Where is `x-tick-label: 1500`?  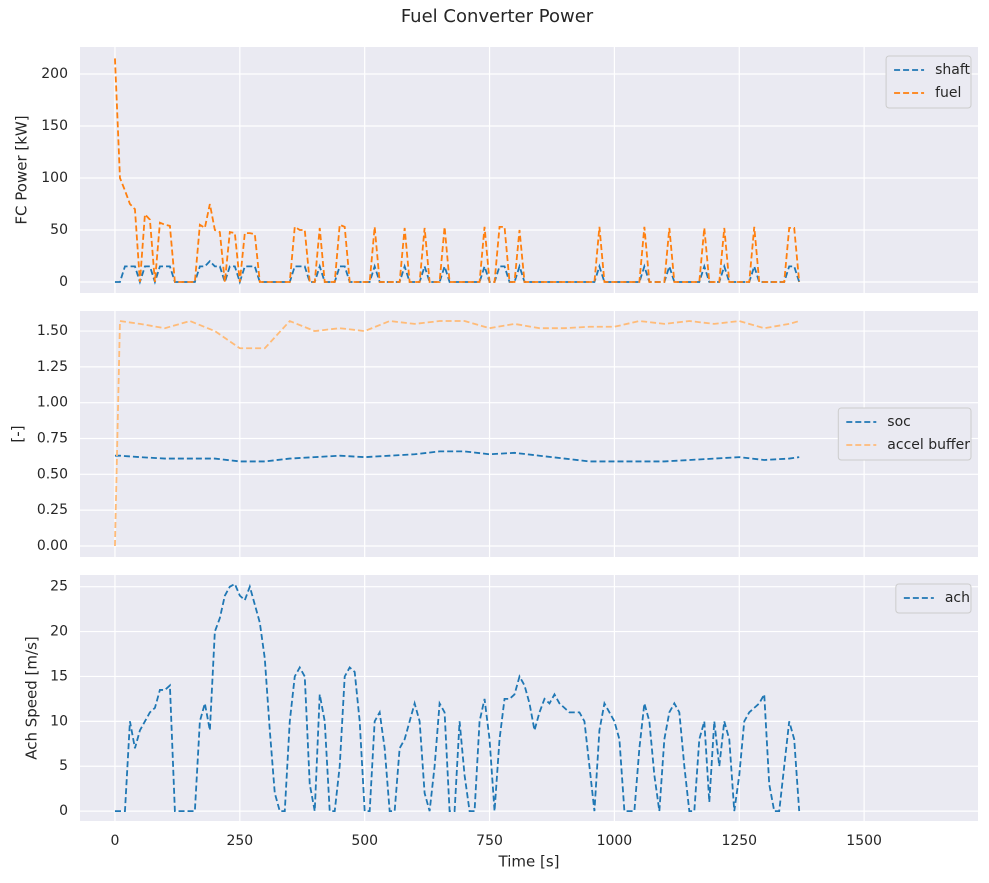 x-tick-label: 1500 is located at coordinates (864, 841).